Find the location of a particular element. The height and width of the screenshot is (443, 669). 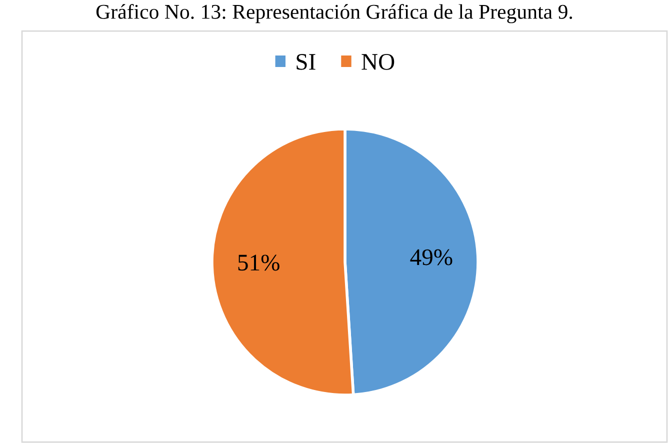

legend-label: NO is located at coordinates (378, 62).